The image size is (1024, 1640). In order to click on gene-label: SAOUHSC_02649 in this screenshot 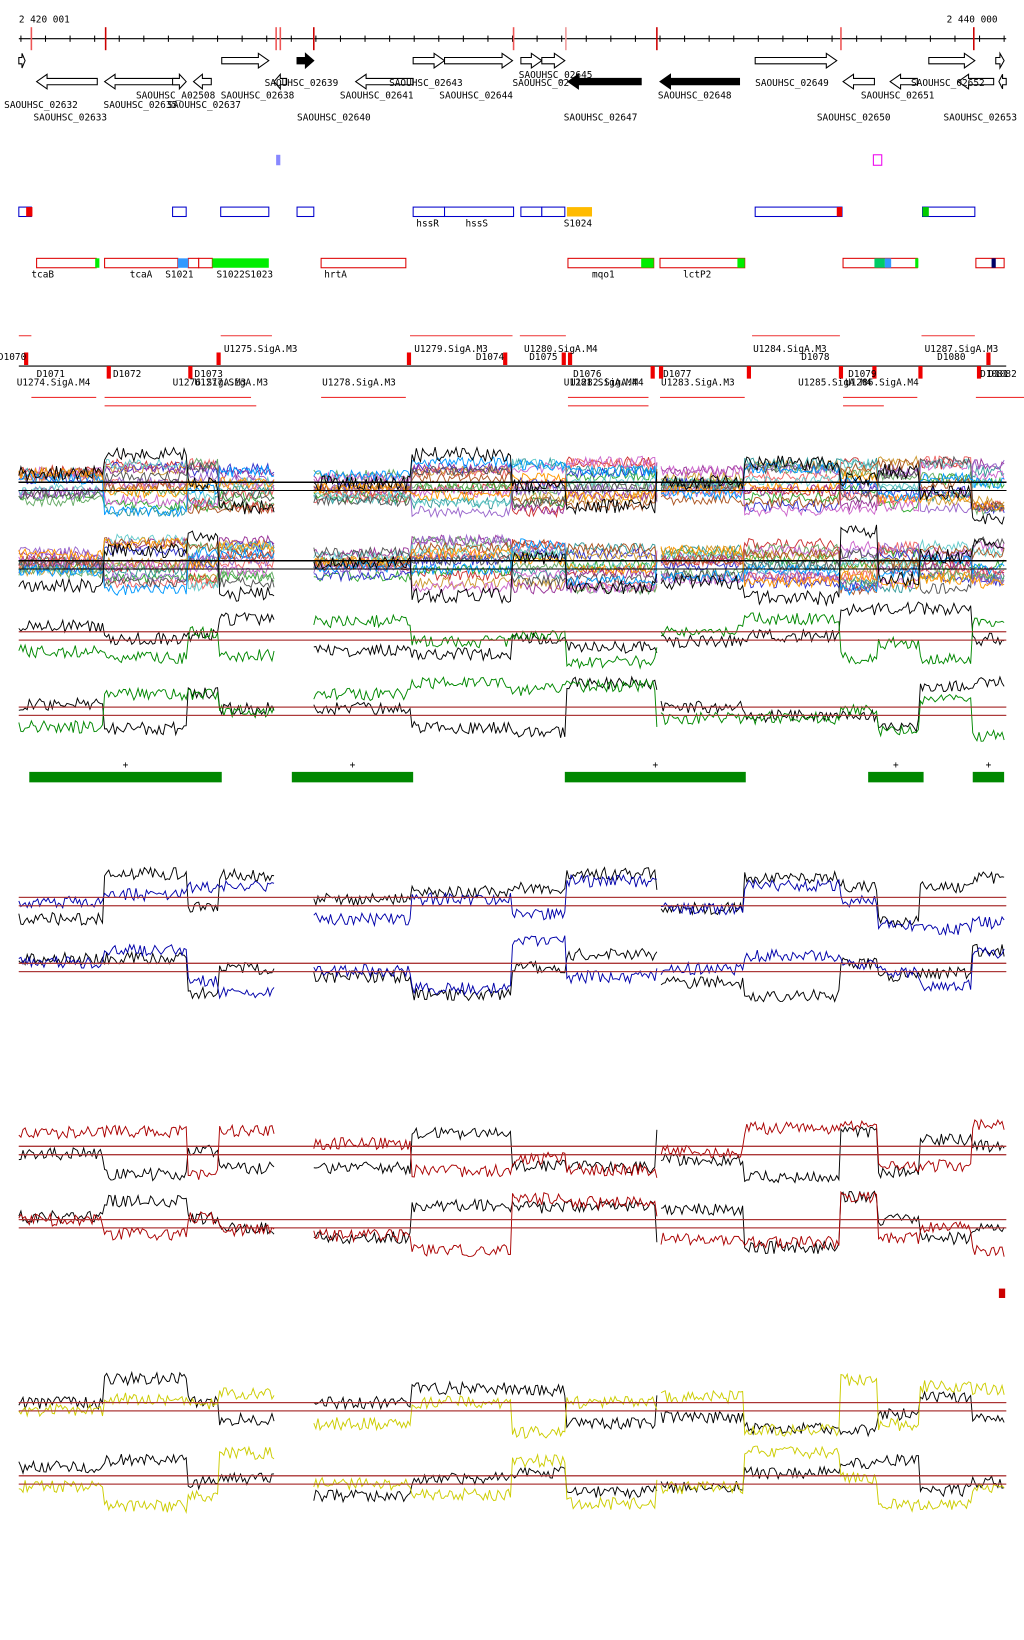, I will do `click(792, 83)`.